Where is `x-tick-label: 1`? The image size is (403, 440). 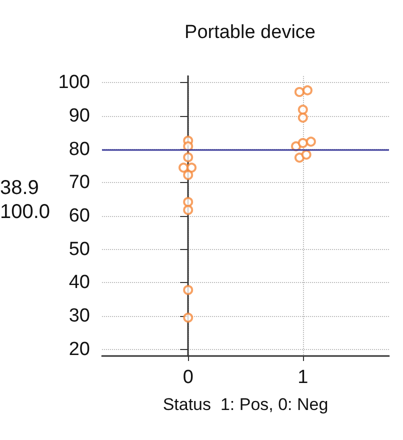
x-tick-label: 1 is located at coordinates (303, 377).